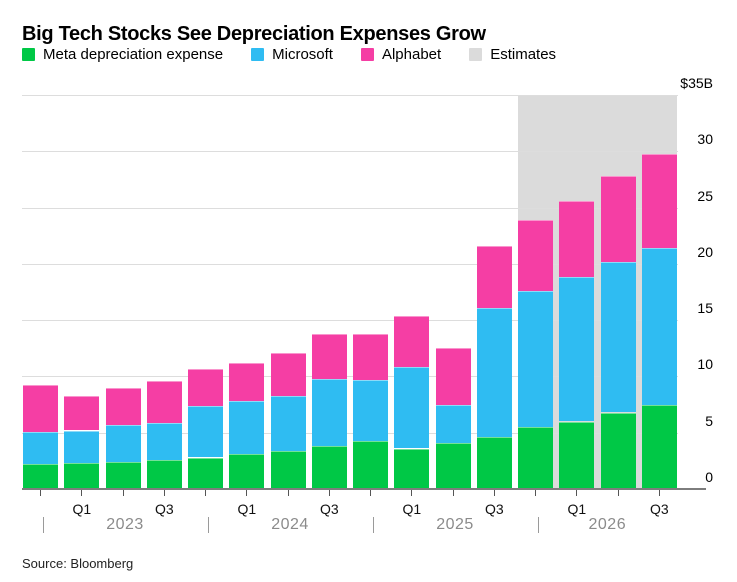 This screenshot has height=582, width=737. What do you see at coordinates (607, 524) in the screenshot?
I see `year-label: 2026` at bounding box center [607, 524].